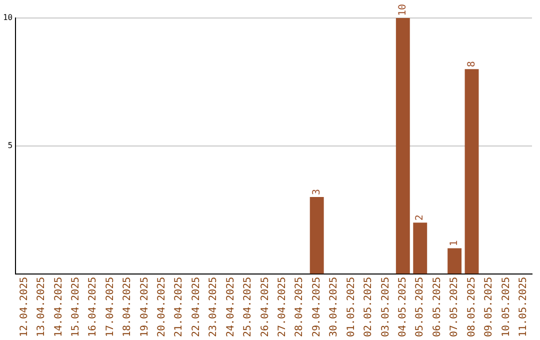 This screenshot has width=540, height=340. What do you see at coordinates (454, 243) in the screenshot?
I see `data-label: 1` at bounding box center [454, 243].